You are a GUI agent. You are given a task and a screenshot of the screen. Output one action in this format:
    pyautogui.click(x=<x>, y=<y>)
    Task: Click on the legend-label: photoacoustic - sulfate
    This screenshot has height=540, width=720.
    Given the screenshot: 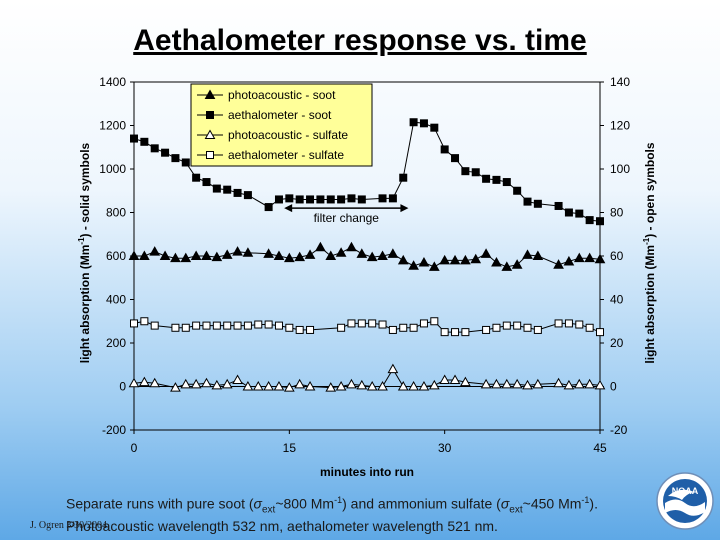 What is the action you would take?
    pyautogui.click(x=288, y=135)
    